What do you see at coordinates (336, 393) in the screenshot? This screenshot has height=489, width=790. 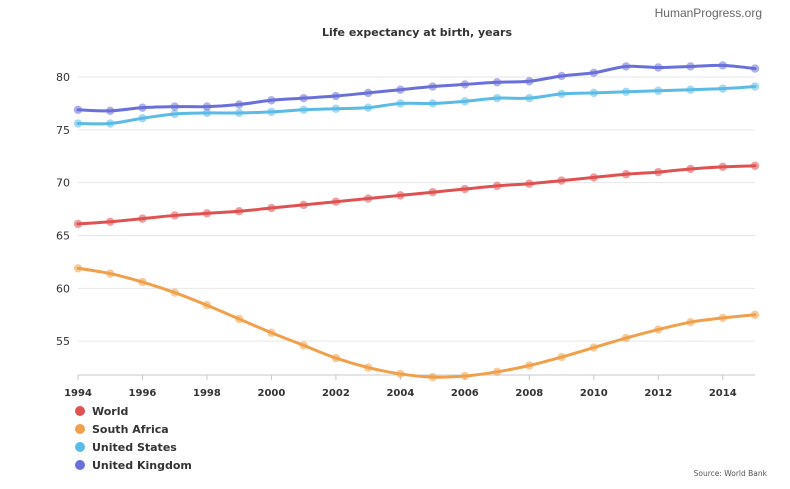 I see `x-tick-label: 2002` at bounding box center [336, 393].